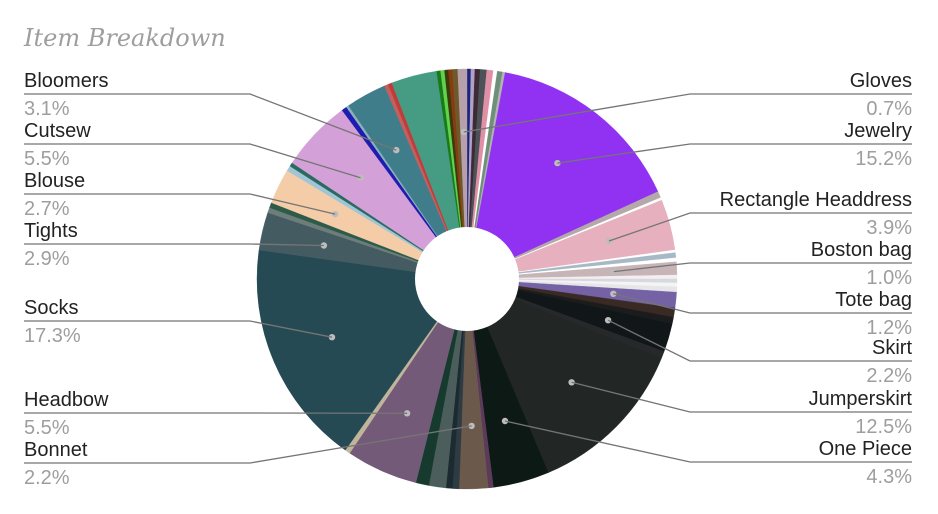  Describe the element at coordinates (180, 204) in the screenshot. I see `leader-line-blouse` at that location.